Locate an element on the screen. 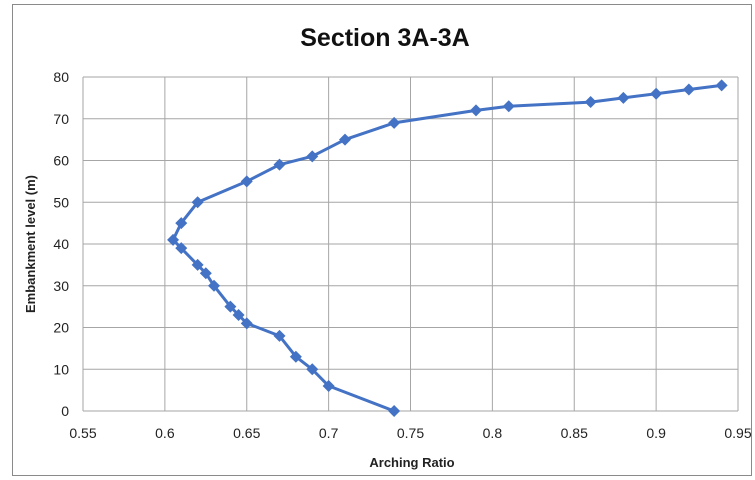  x-tick-label: 0.6 is located at coordinates (165, 433).